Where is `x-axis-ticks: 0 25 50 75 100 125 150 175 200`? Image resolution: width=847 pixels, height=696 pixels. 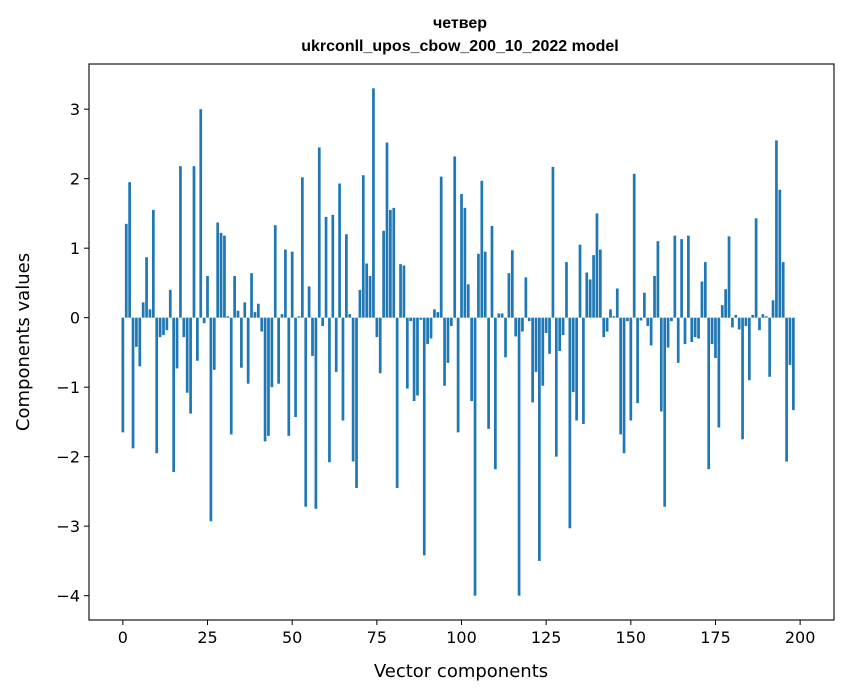
x-axis-ticks: 0 25 50 75 100 125 150 175 200 is located at coordinates (466, 633).